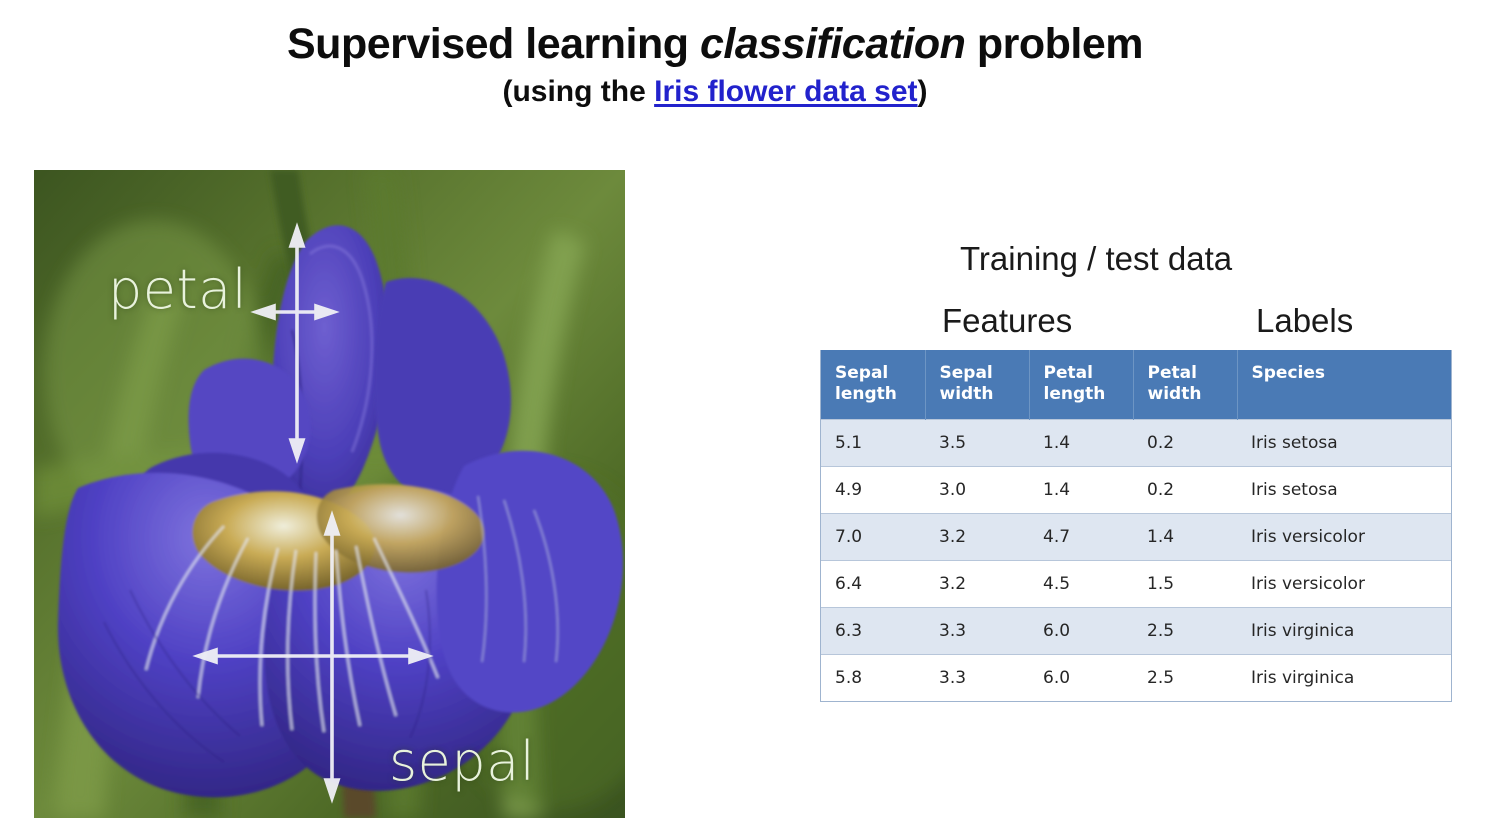  Describe the element at coordinates (873, 489) in the screenshot. I see `cell-sepal-length: 4.9` at that location.